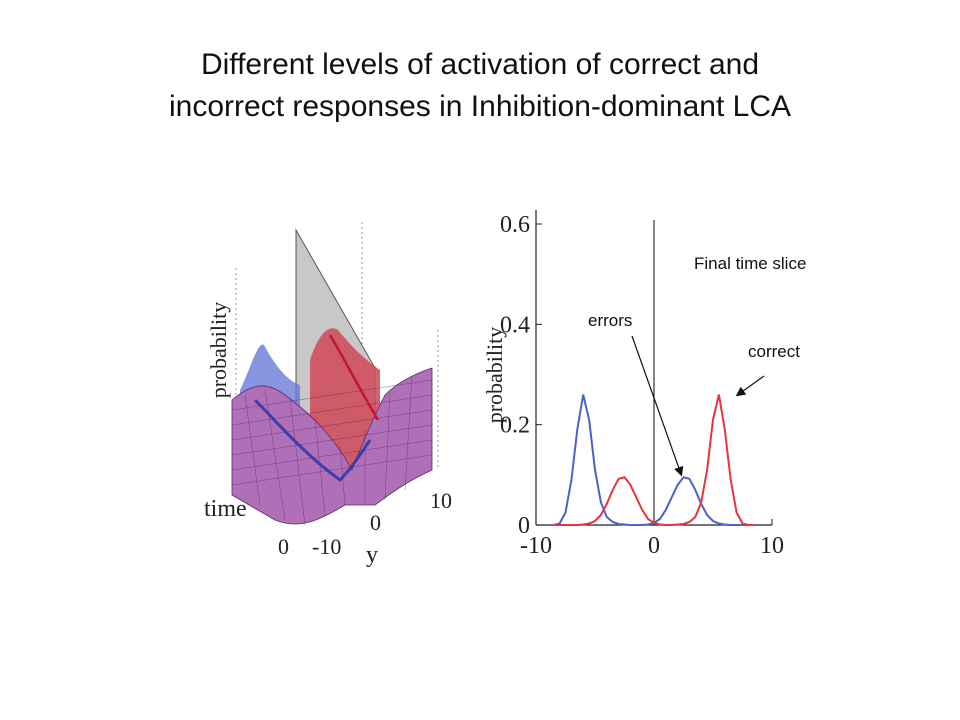  I want to click on chart-ticks: 00.20.40.6-10 0 10, so click(642, 385).